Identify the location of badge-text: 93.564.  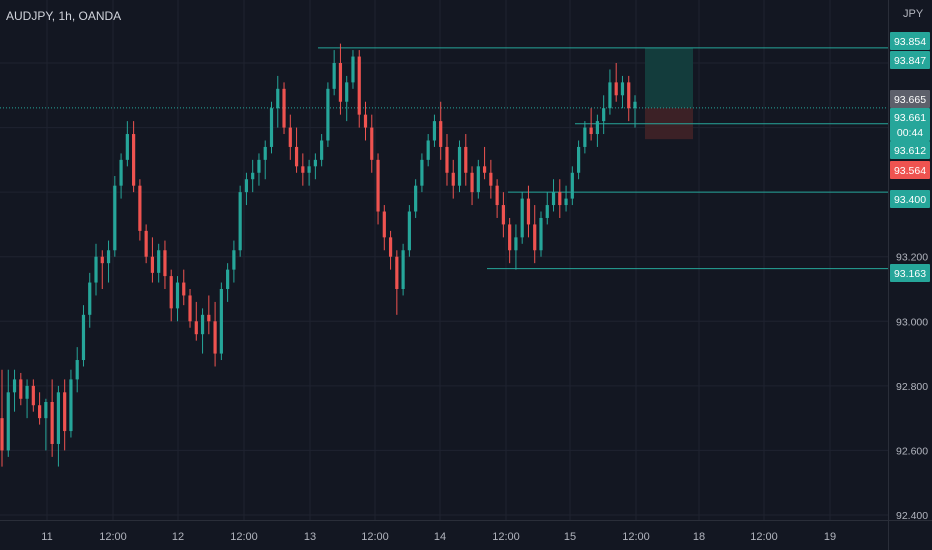
(910, 171).